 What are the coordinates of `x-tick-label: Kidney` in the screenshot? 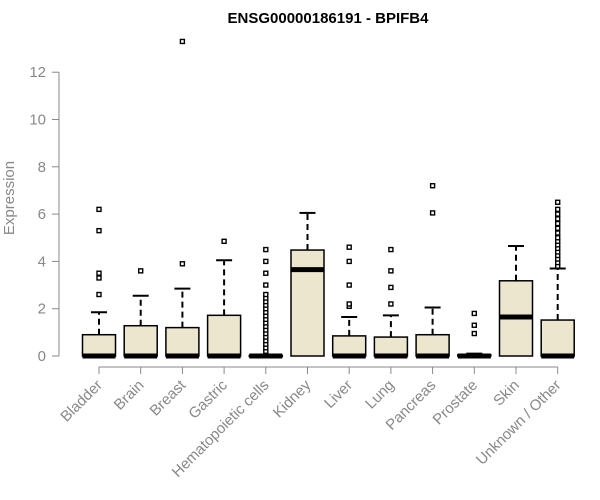 It's located at (292, 398).